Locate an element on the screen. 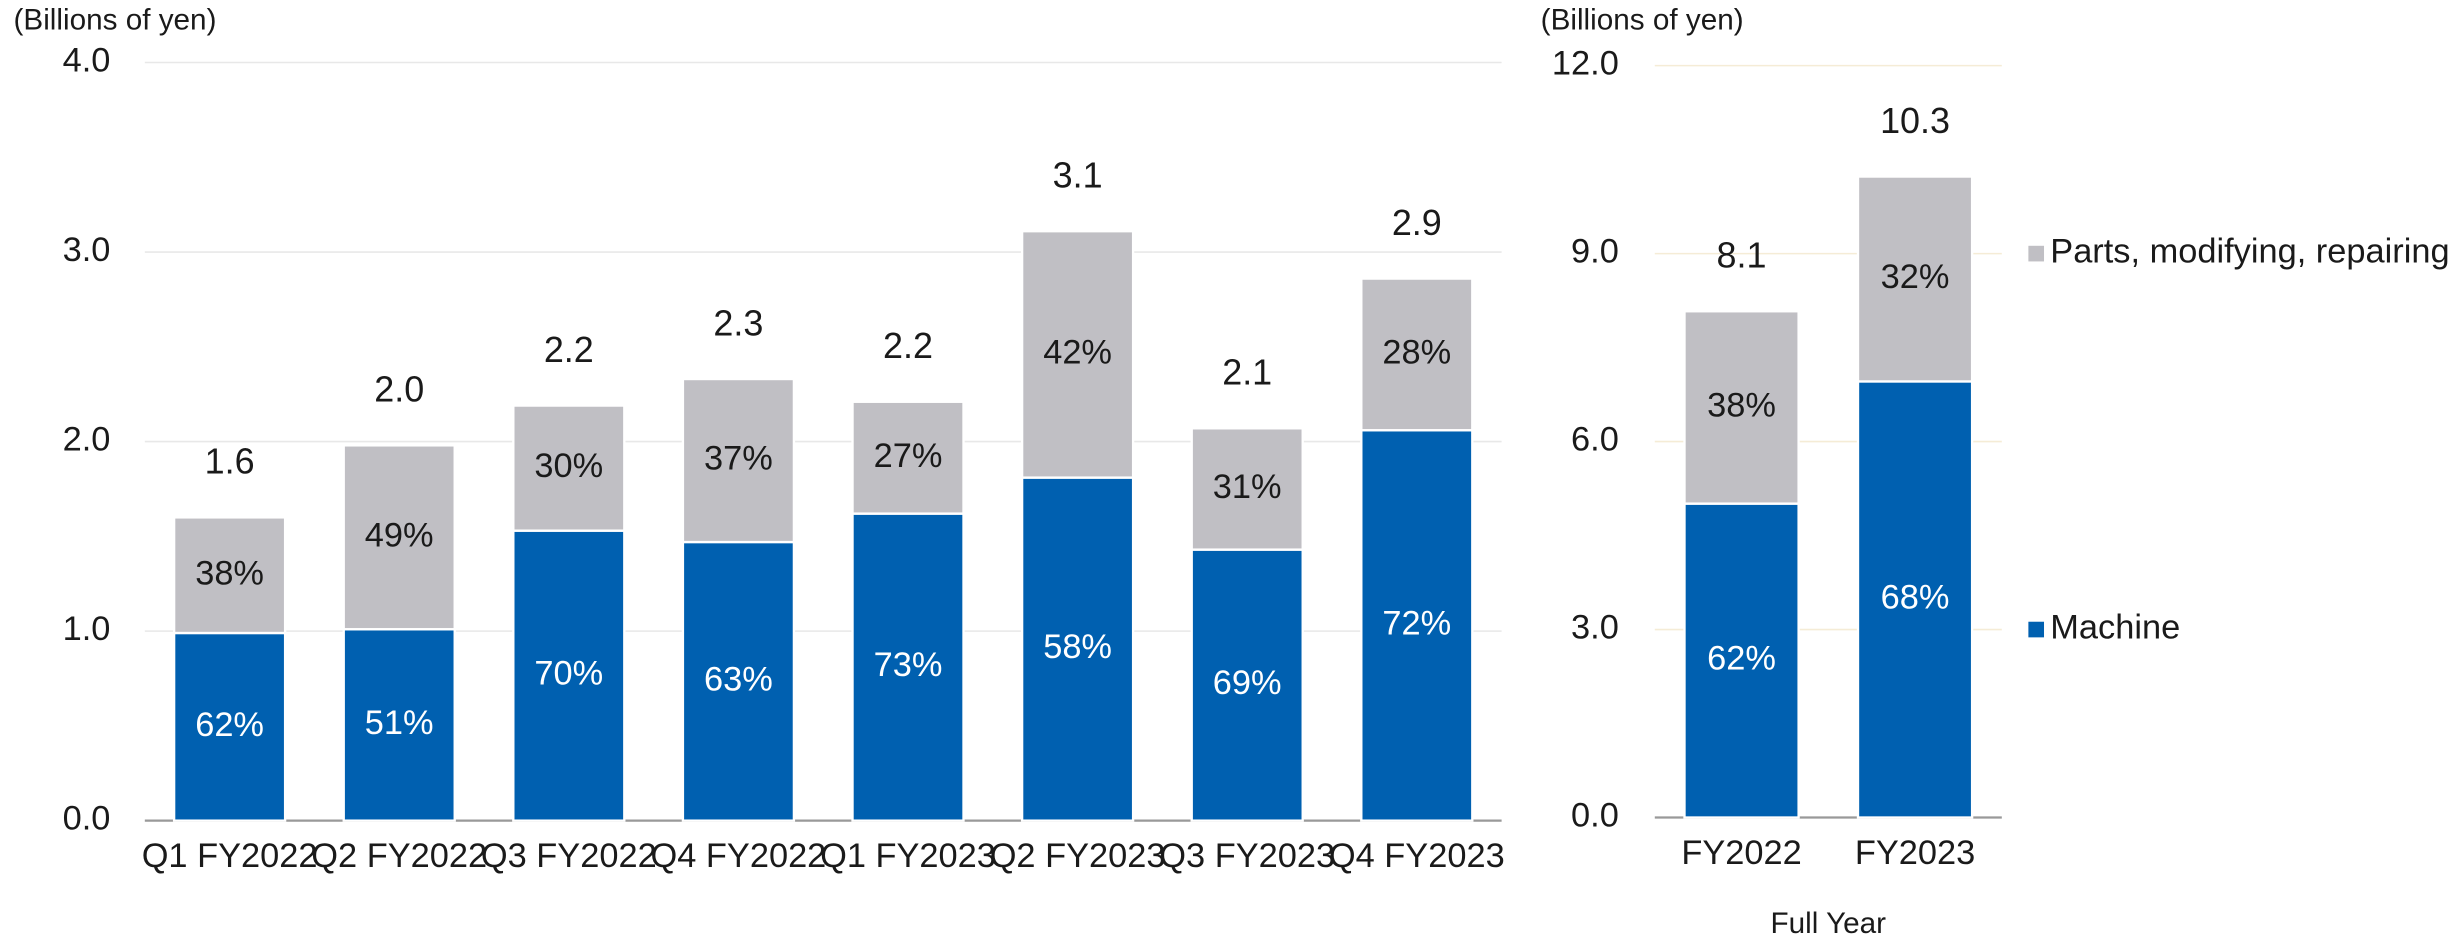 The image size is (2453, 941). y-tick-label: 12.0 is located at coordinates (1585, 64).